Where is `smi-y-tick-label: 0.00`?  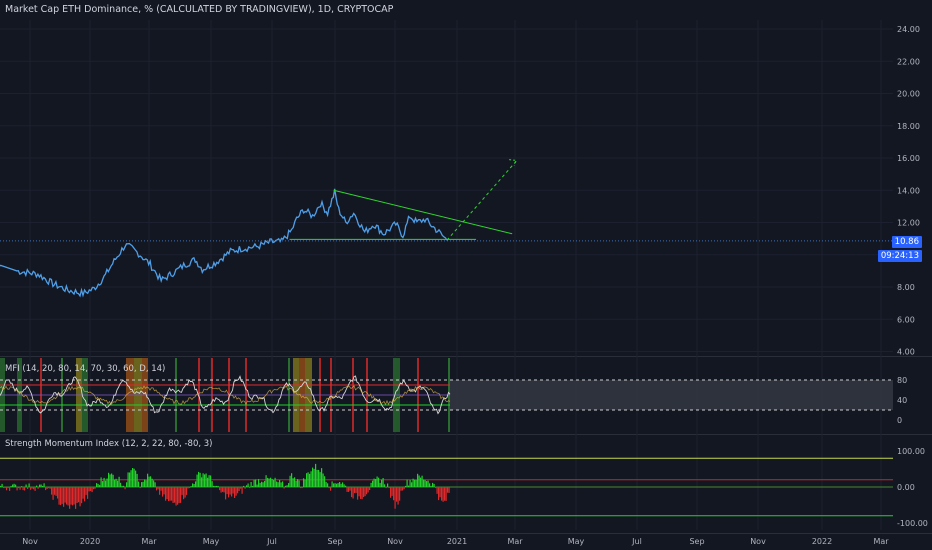 smi-y-tick-label: 0.00 is located at coordinates (906, 487).